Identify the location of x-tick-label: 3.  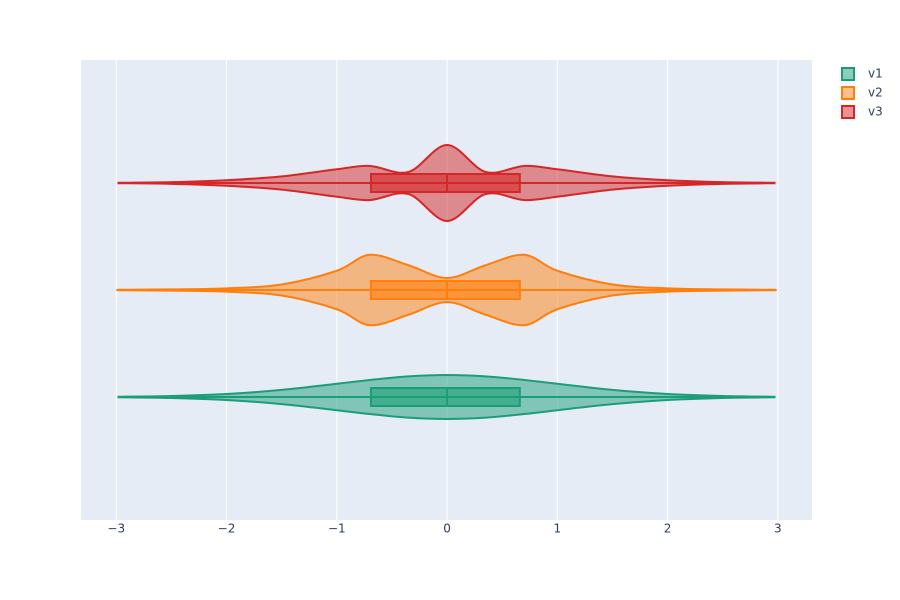
(778, 529).